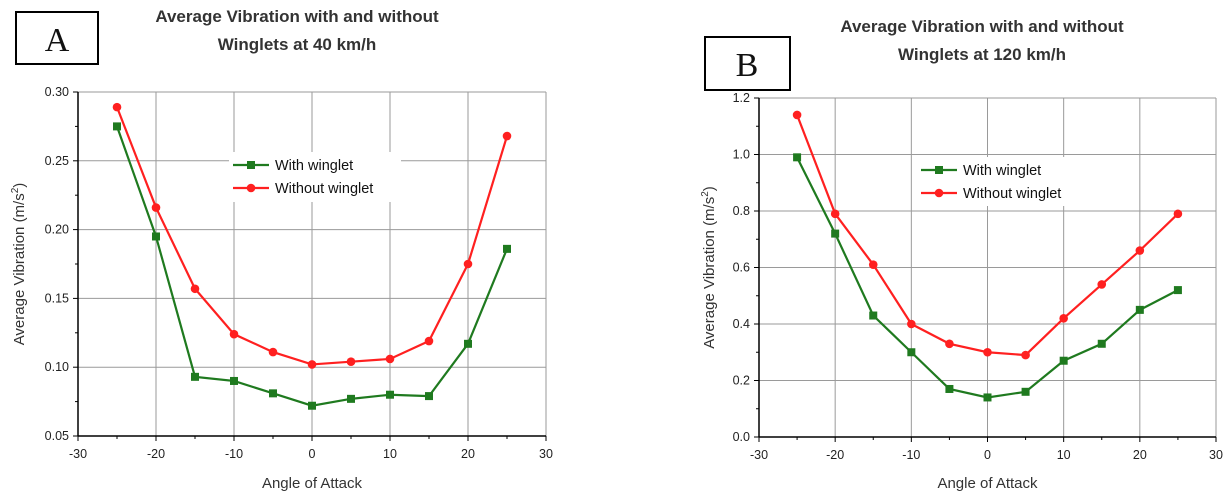 This screenshot has width=1226, height=496. What do you see at coordinates (741, 98) in the screenshot?
I see `y-tick-label: 1.2` at bounding box center [741, 98].